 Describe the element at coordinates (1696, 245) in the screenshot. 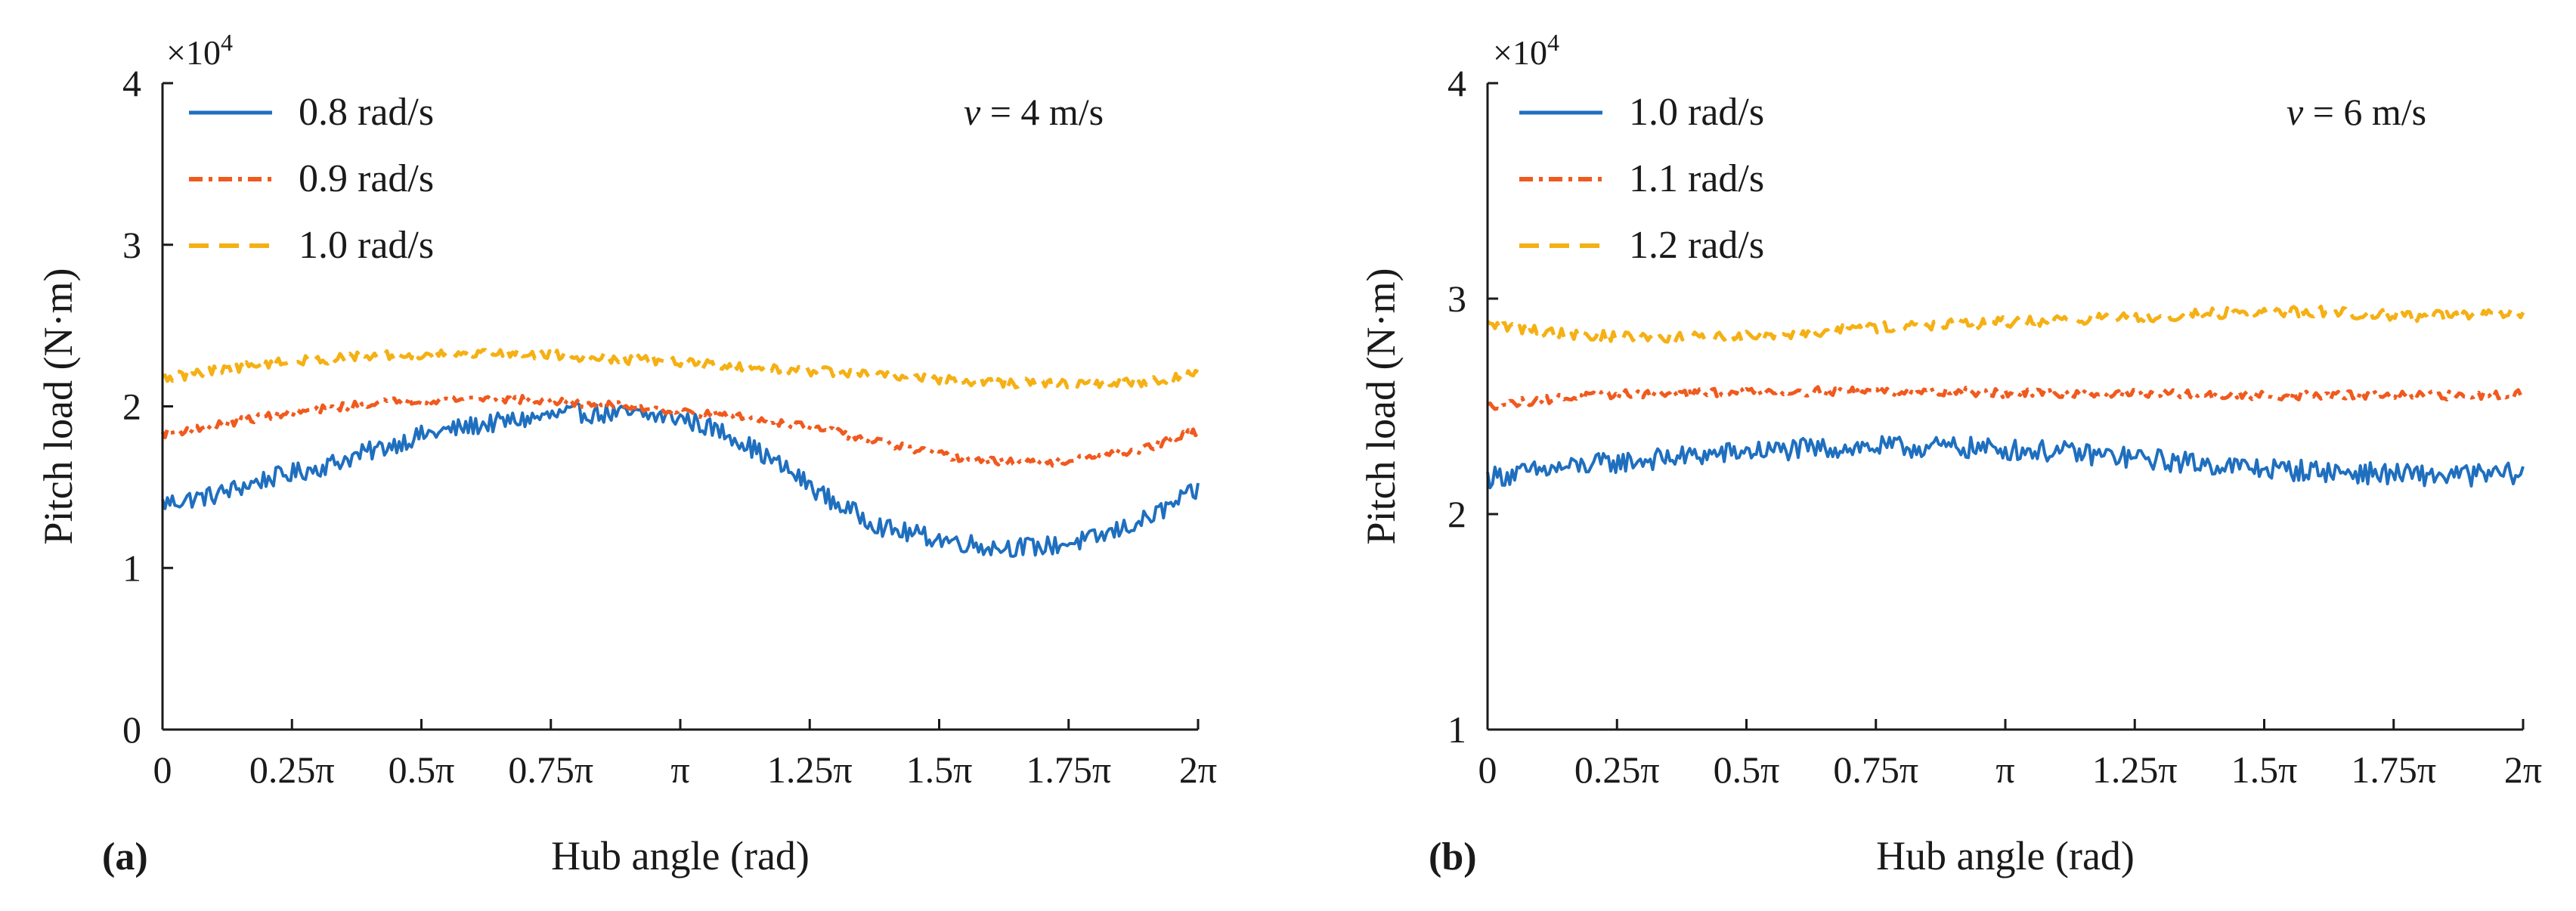

I see `legend-entry: 1.2 rad/s` at that location.